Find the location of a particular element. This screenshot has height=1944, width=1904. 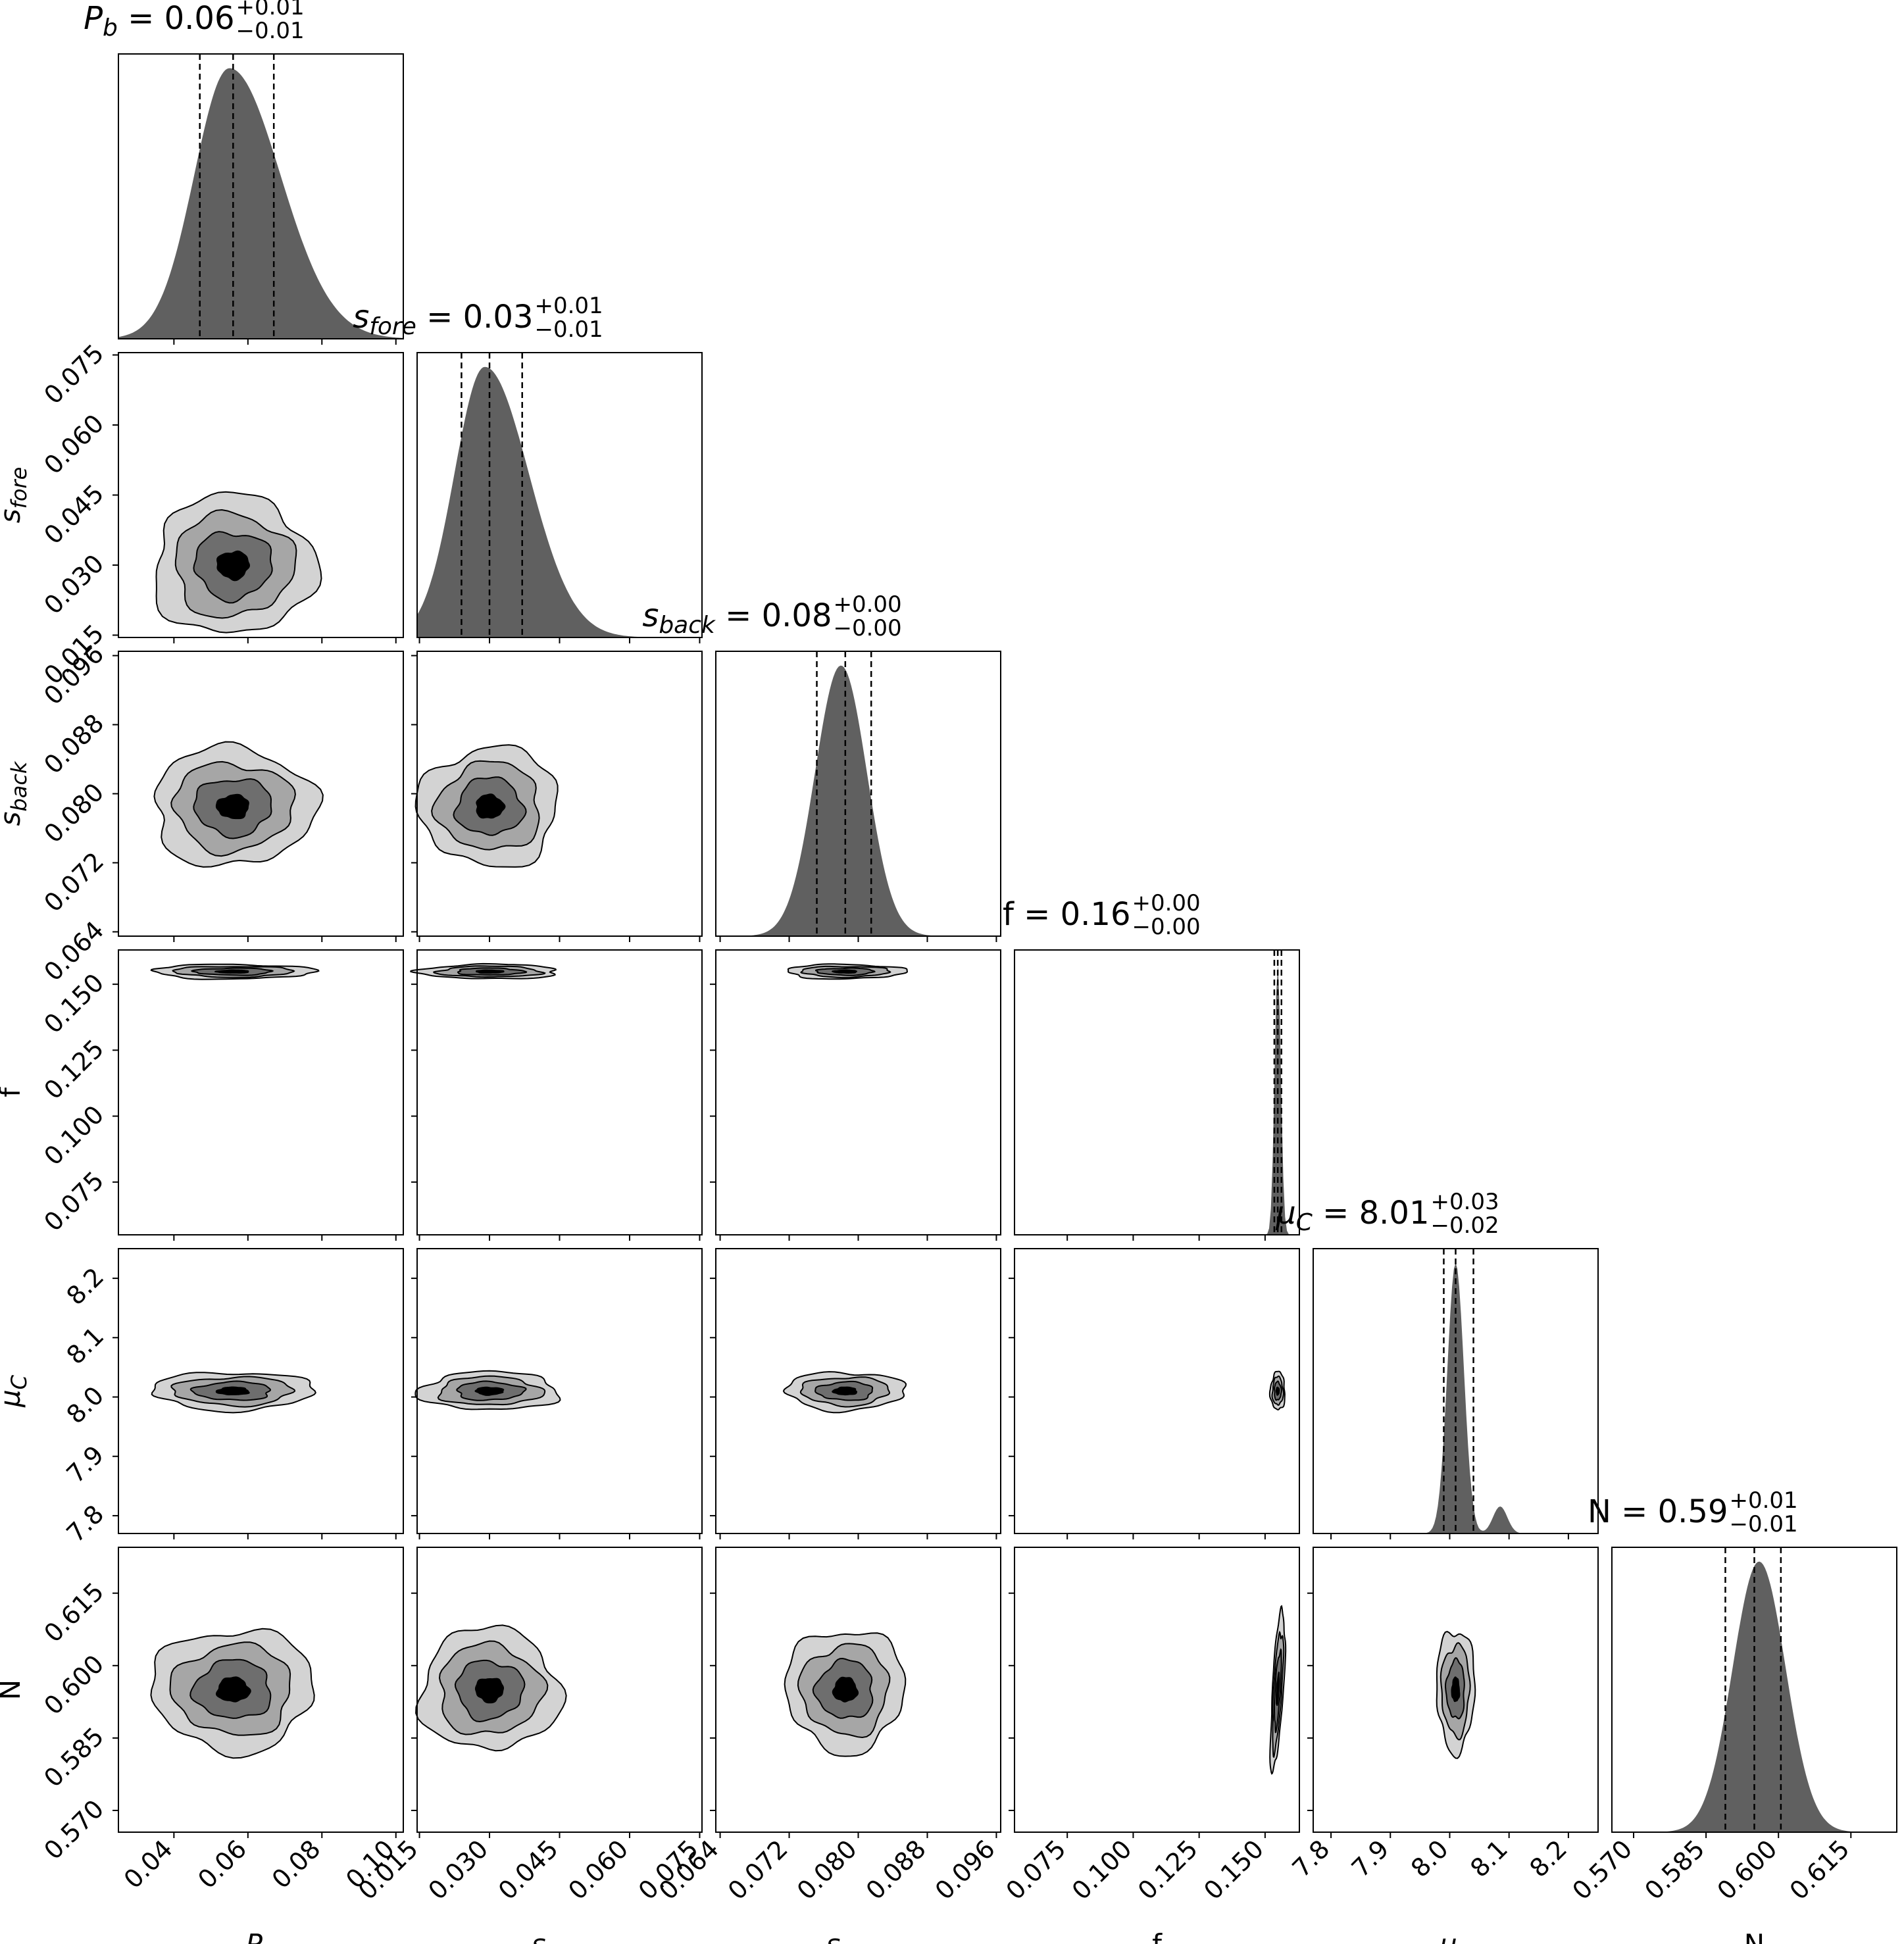

y-tick-label-sback-0: 0.064 is located at coordinates (73, 951).